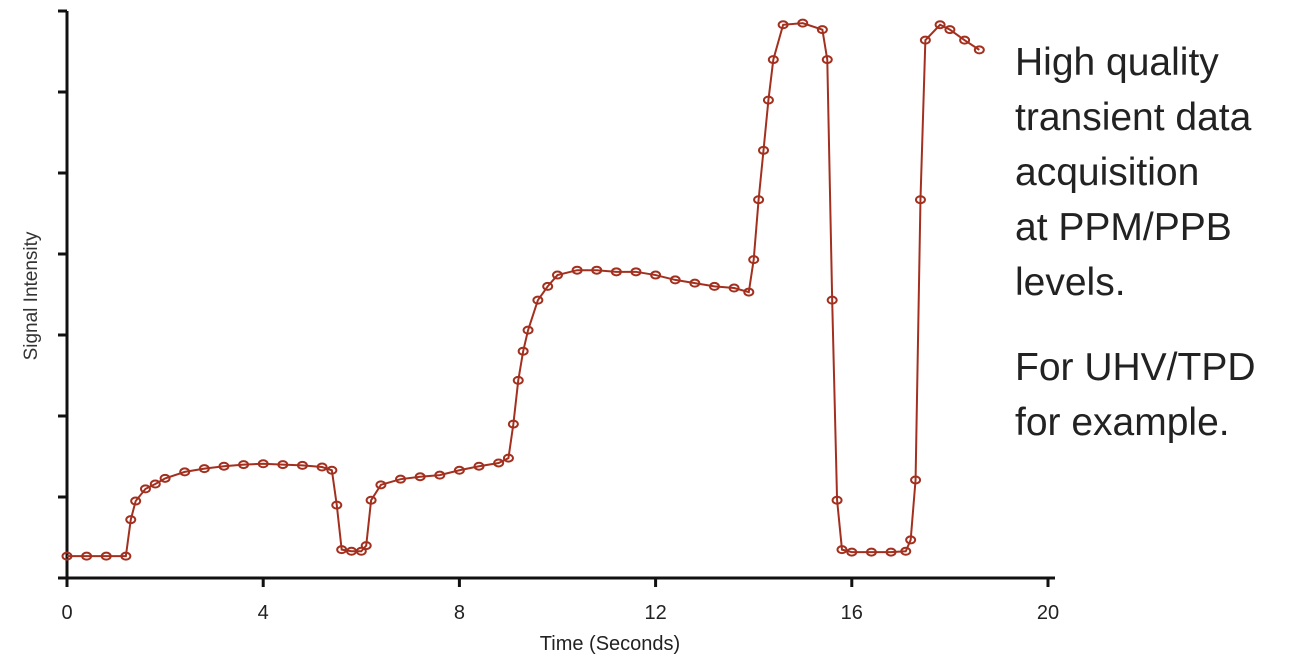 Image resolution: width=1304 pixels, height=663 pixels. I want to click on annotation-line: High quality, so click(1117, 62).